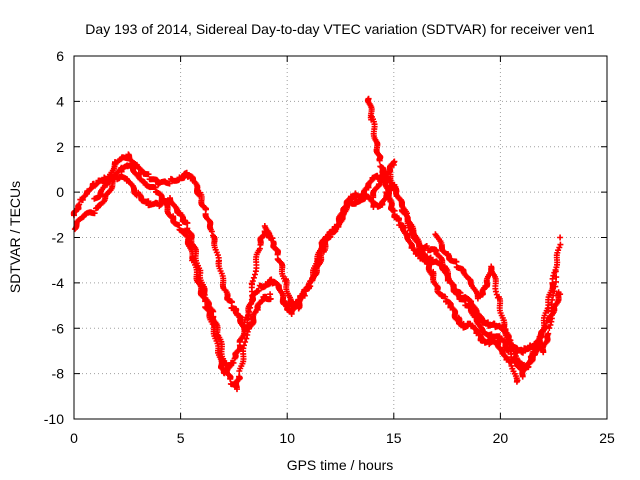 This screenshot has height=480, width=640. I want to click on y-tick-label: -6, so click(58, 328).